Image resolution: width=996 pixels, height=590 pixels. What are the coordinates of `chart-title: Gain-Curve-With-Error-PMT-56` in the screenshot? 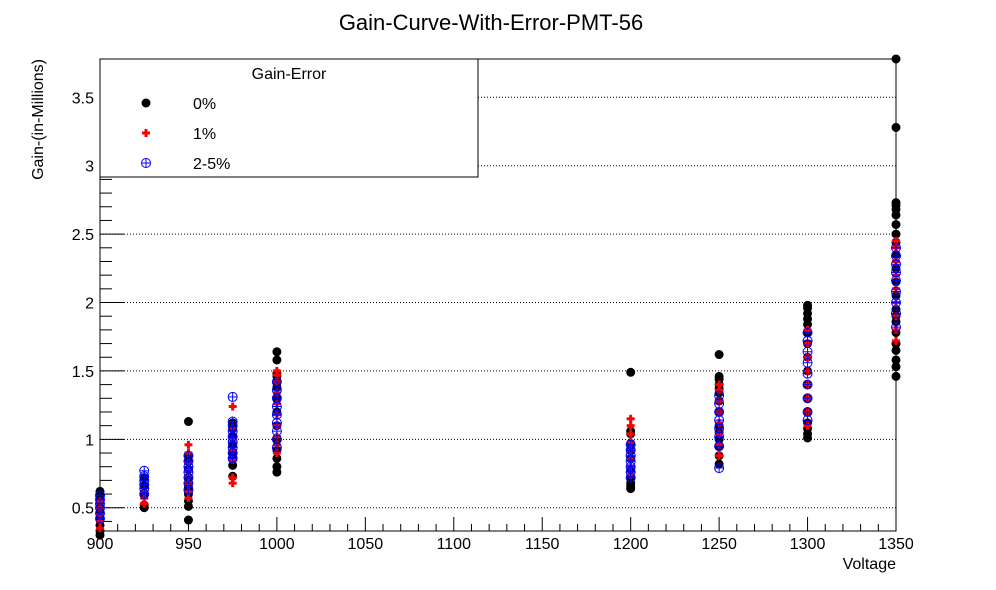 It's located at (491, 22).